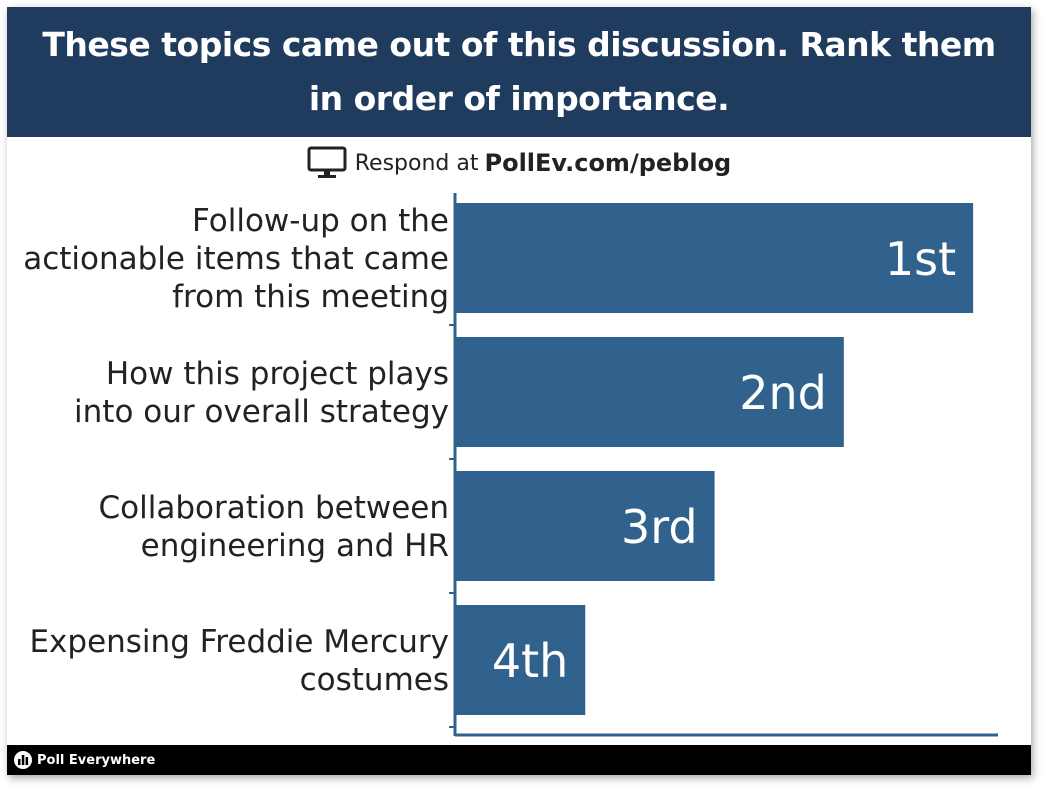  Describe the element at coordinates (530, 661) in the screenshot. I see `bar-value-label-4: 4th` at that location.